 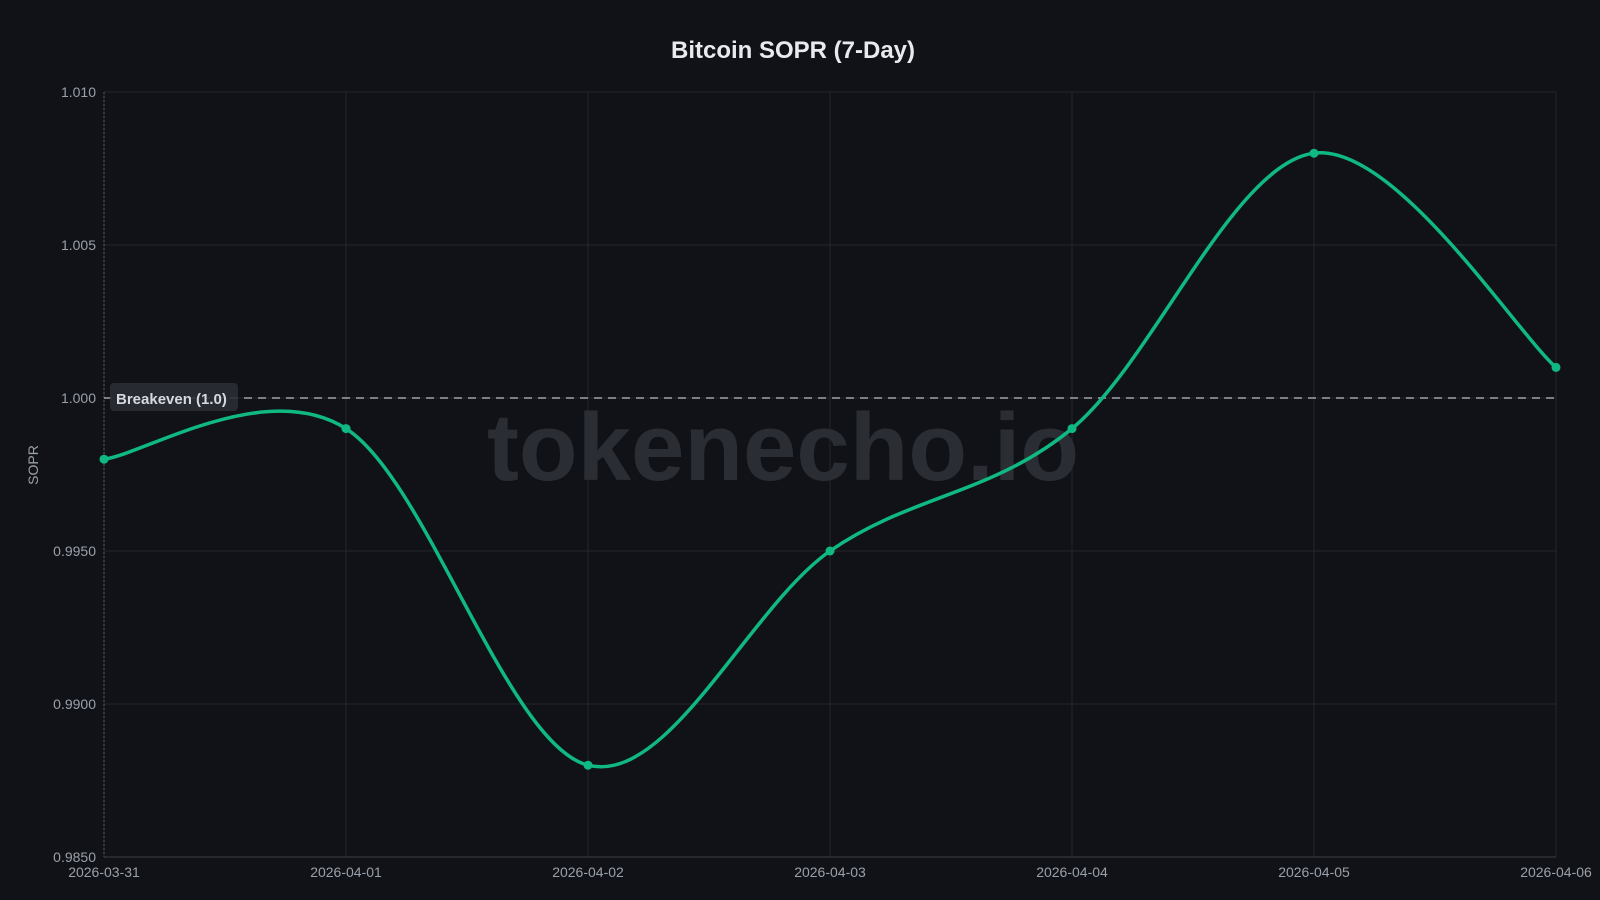 What do you see at coordinates (1314, 872) in the screenshot?
I see `x-tick-label: 2026-04-05` at bounding box center [1314, 872].